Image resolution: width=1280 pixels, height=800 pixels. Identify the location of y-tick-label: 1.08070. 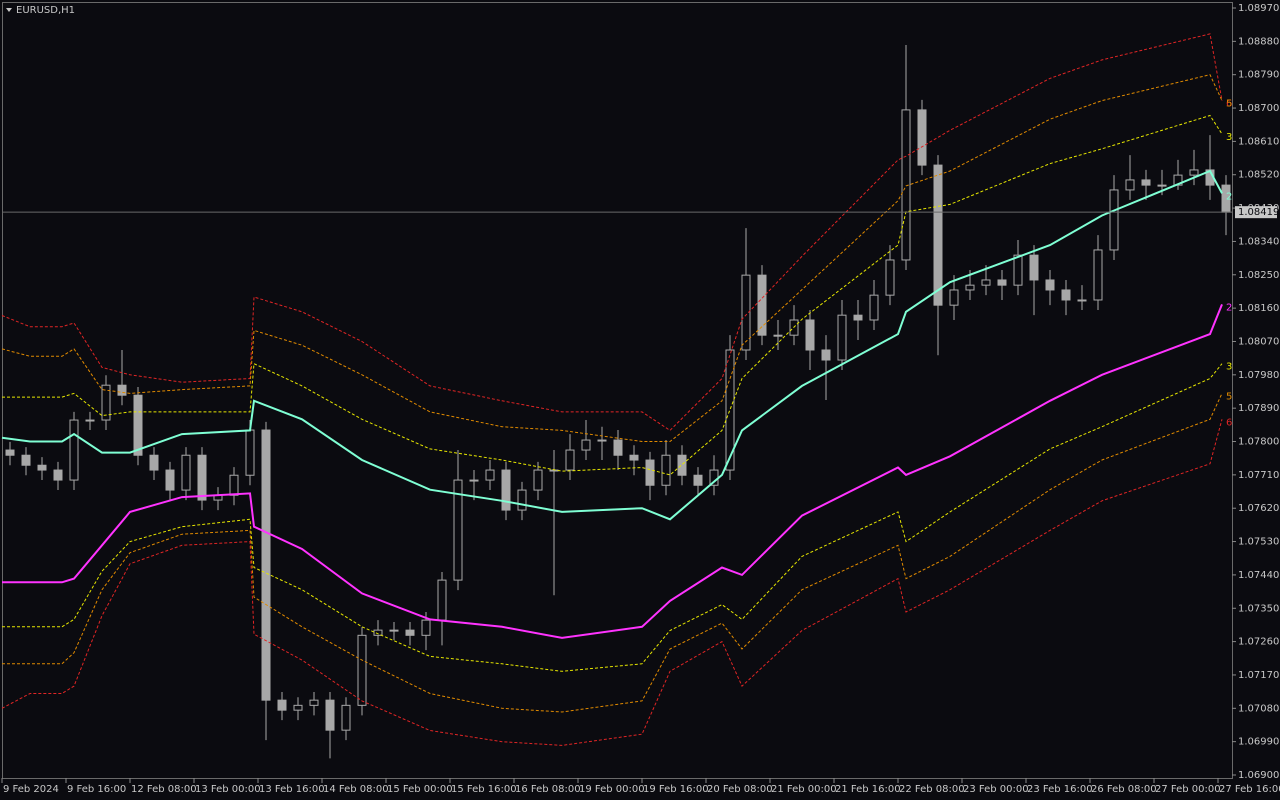
(1258, 341).